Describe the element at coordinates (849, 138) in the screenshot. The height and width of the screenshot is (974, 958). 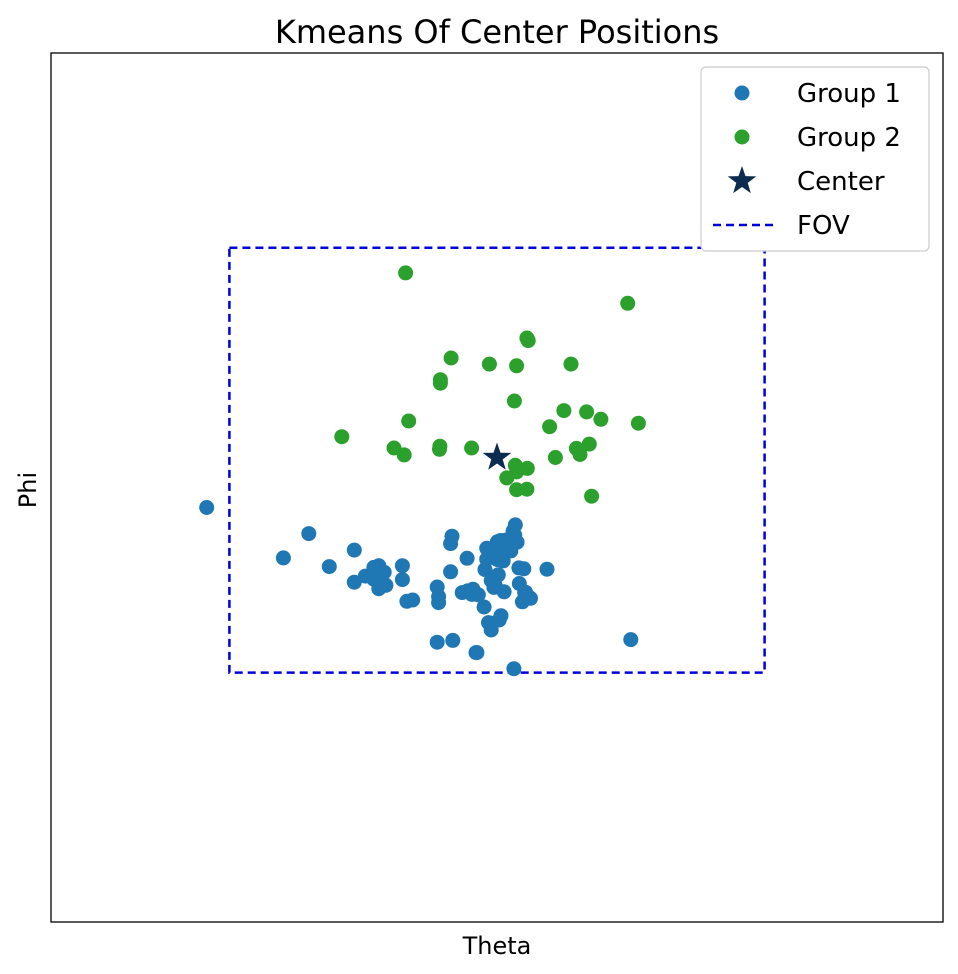
I see `legend-label-2: Group 2` at that location.